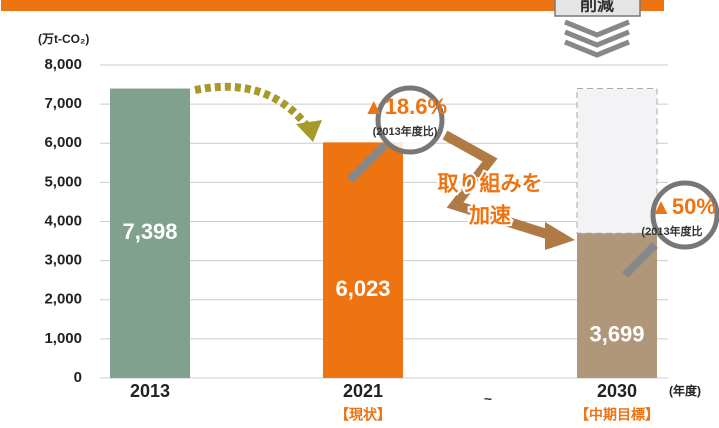 This screenshot has width=719, height=428. What do you see at coordinates (617, 415) in the screenshot?
I see `x-sub-label: 【中期目標】` at bounding box center [617, 415].